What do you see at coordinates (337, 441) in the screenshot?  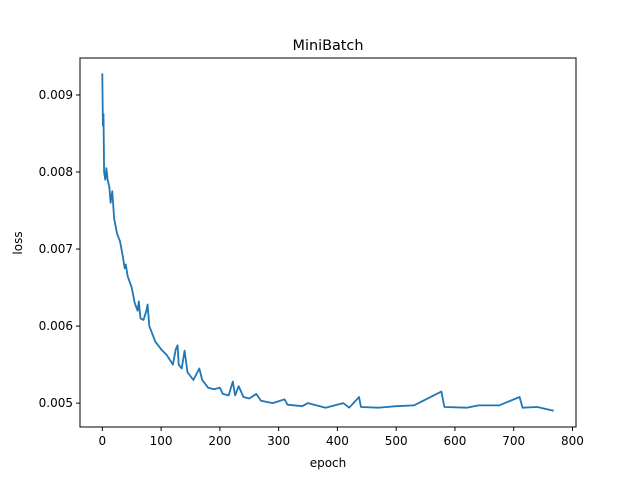 I see `x-tick-label: 400` at bounding box center [337, 441].